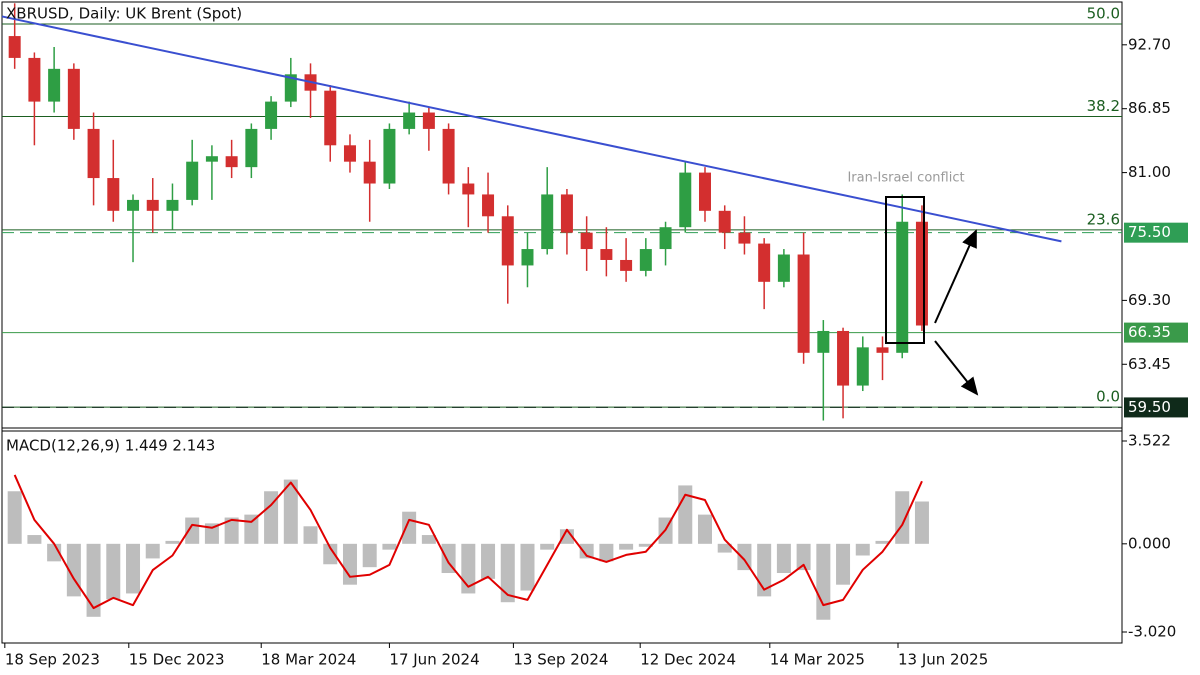 The height and width of the screenshot is (675, 1200). I want to click on y-tick-label: -3.020, so click(1152, 631).